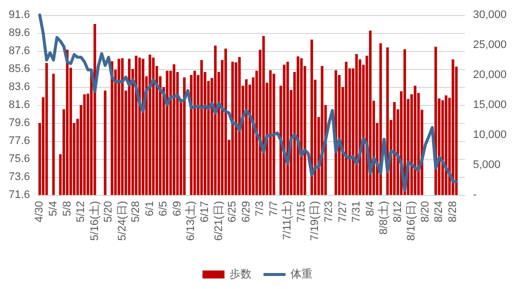  What do you see at coordinates (490, 15) in the screenshot?
I see `y2-tick-label: 30,000` at bounding box center [490, 15].